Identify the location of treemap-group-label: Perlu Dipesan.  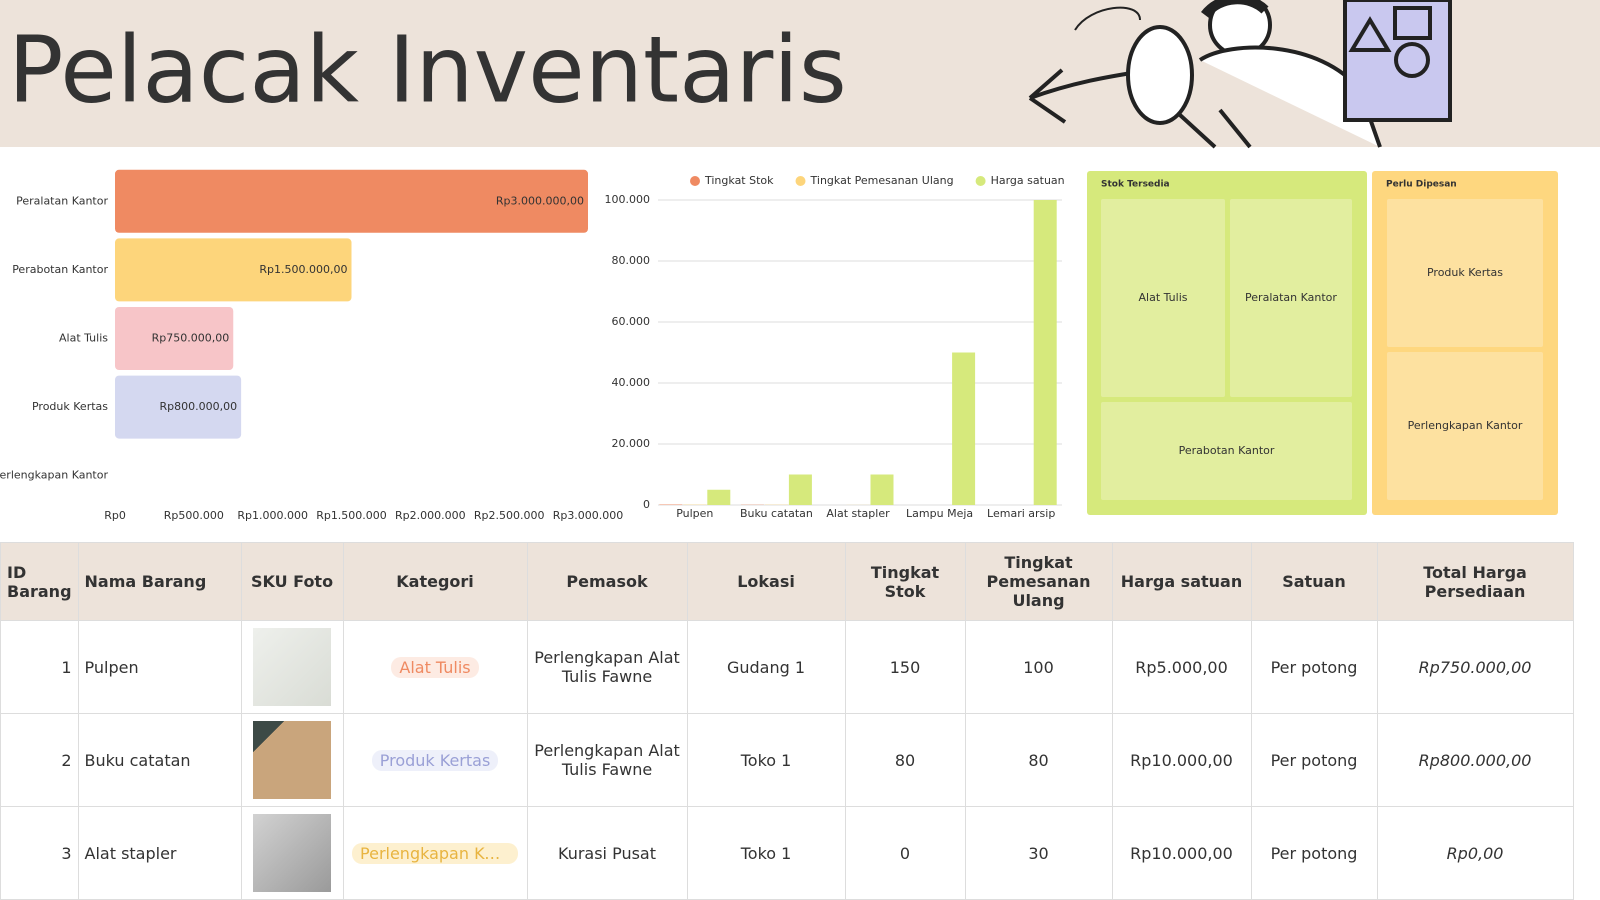
(1421, 185).